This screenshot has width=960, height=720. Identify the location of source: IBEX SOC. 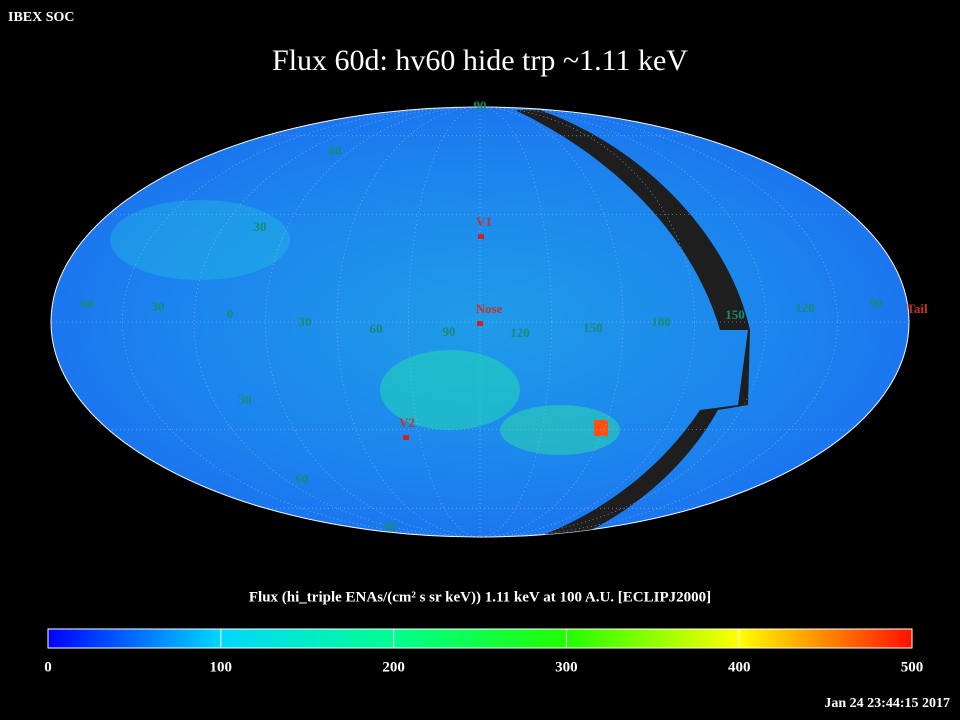
(41, 17).